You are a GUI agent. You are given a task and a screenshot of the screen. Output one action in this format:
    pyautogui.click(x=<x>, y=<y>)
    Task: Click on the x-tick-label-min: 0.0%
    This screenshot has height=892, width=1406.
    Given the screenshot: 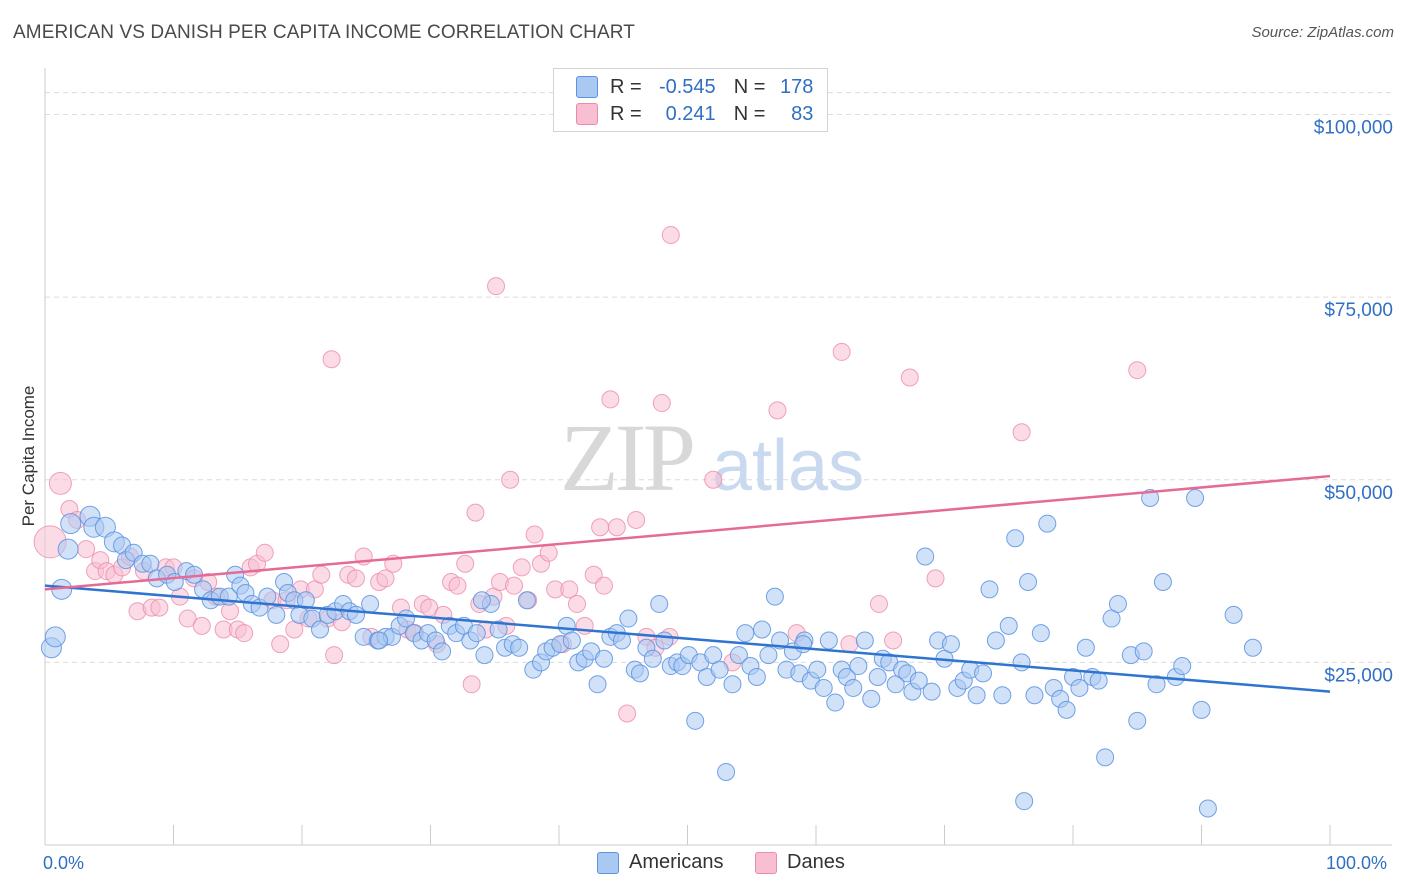 What is the action you would take?
    pyautogui.click(x=64, y=863)
    